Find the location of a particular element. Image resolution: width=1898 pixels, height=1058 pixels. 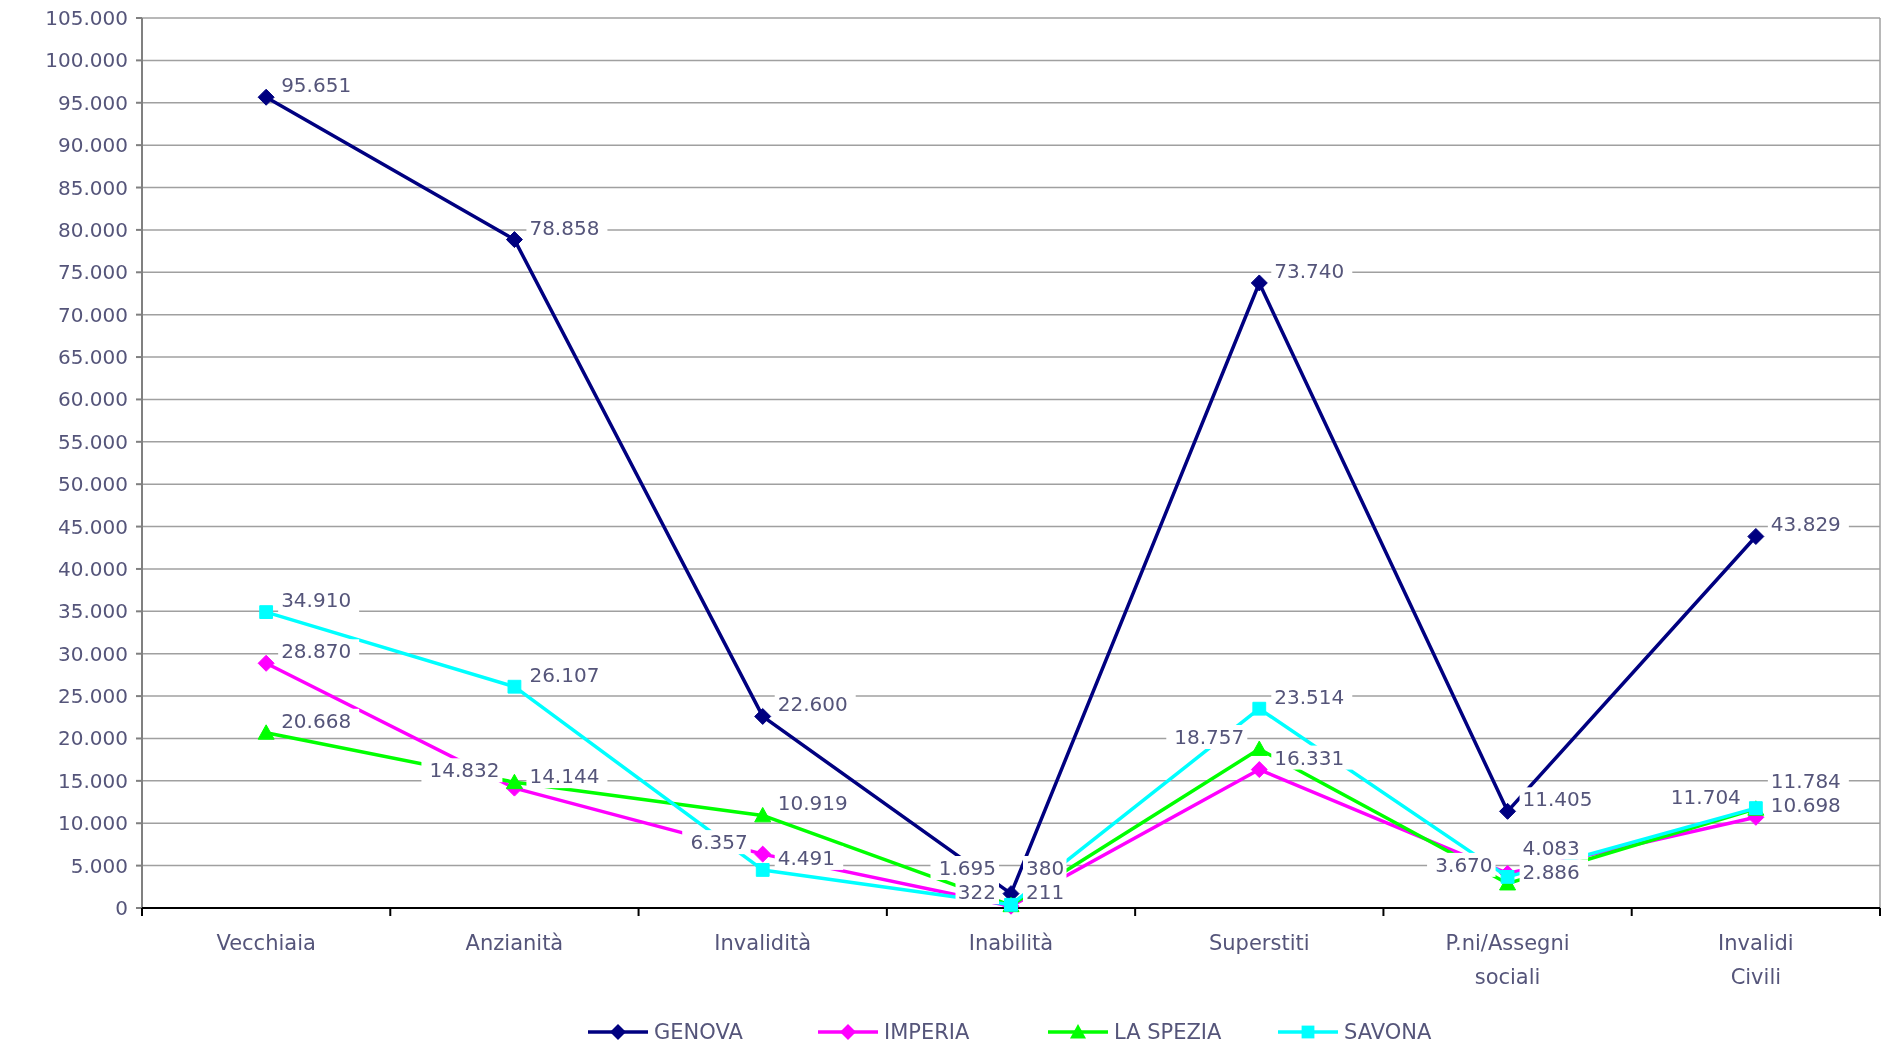

data-label: 23.514 is located at coordinates (1309, 696).